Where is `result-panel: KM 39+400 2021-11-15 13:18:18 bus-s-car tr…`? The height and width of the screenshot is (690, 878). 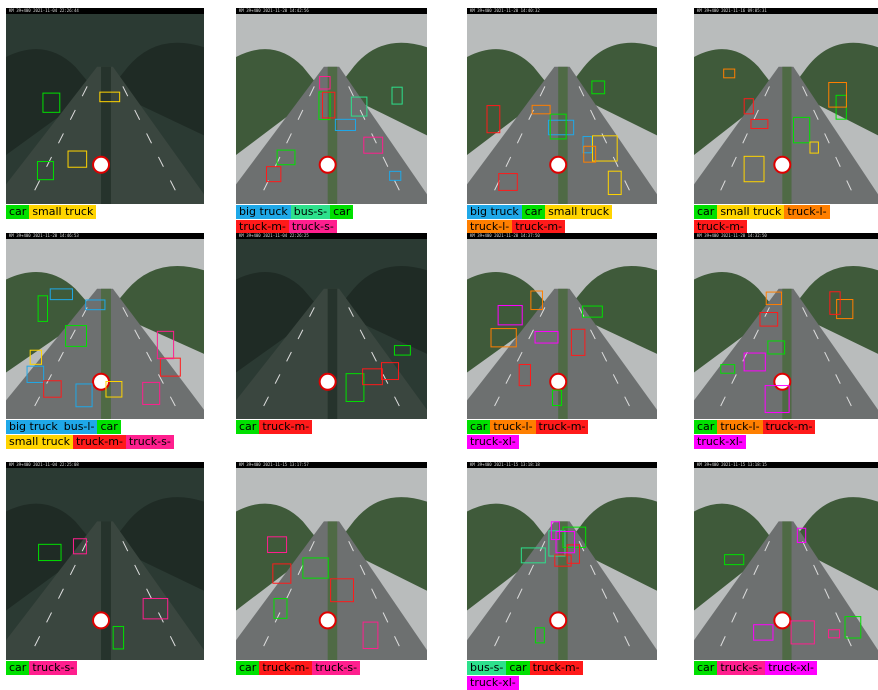 result-panel: KM 39+400 2021-11-15 13:18:18 bus-s-car tr… is located at coordinates (562, 576).